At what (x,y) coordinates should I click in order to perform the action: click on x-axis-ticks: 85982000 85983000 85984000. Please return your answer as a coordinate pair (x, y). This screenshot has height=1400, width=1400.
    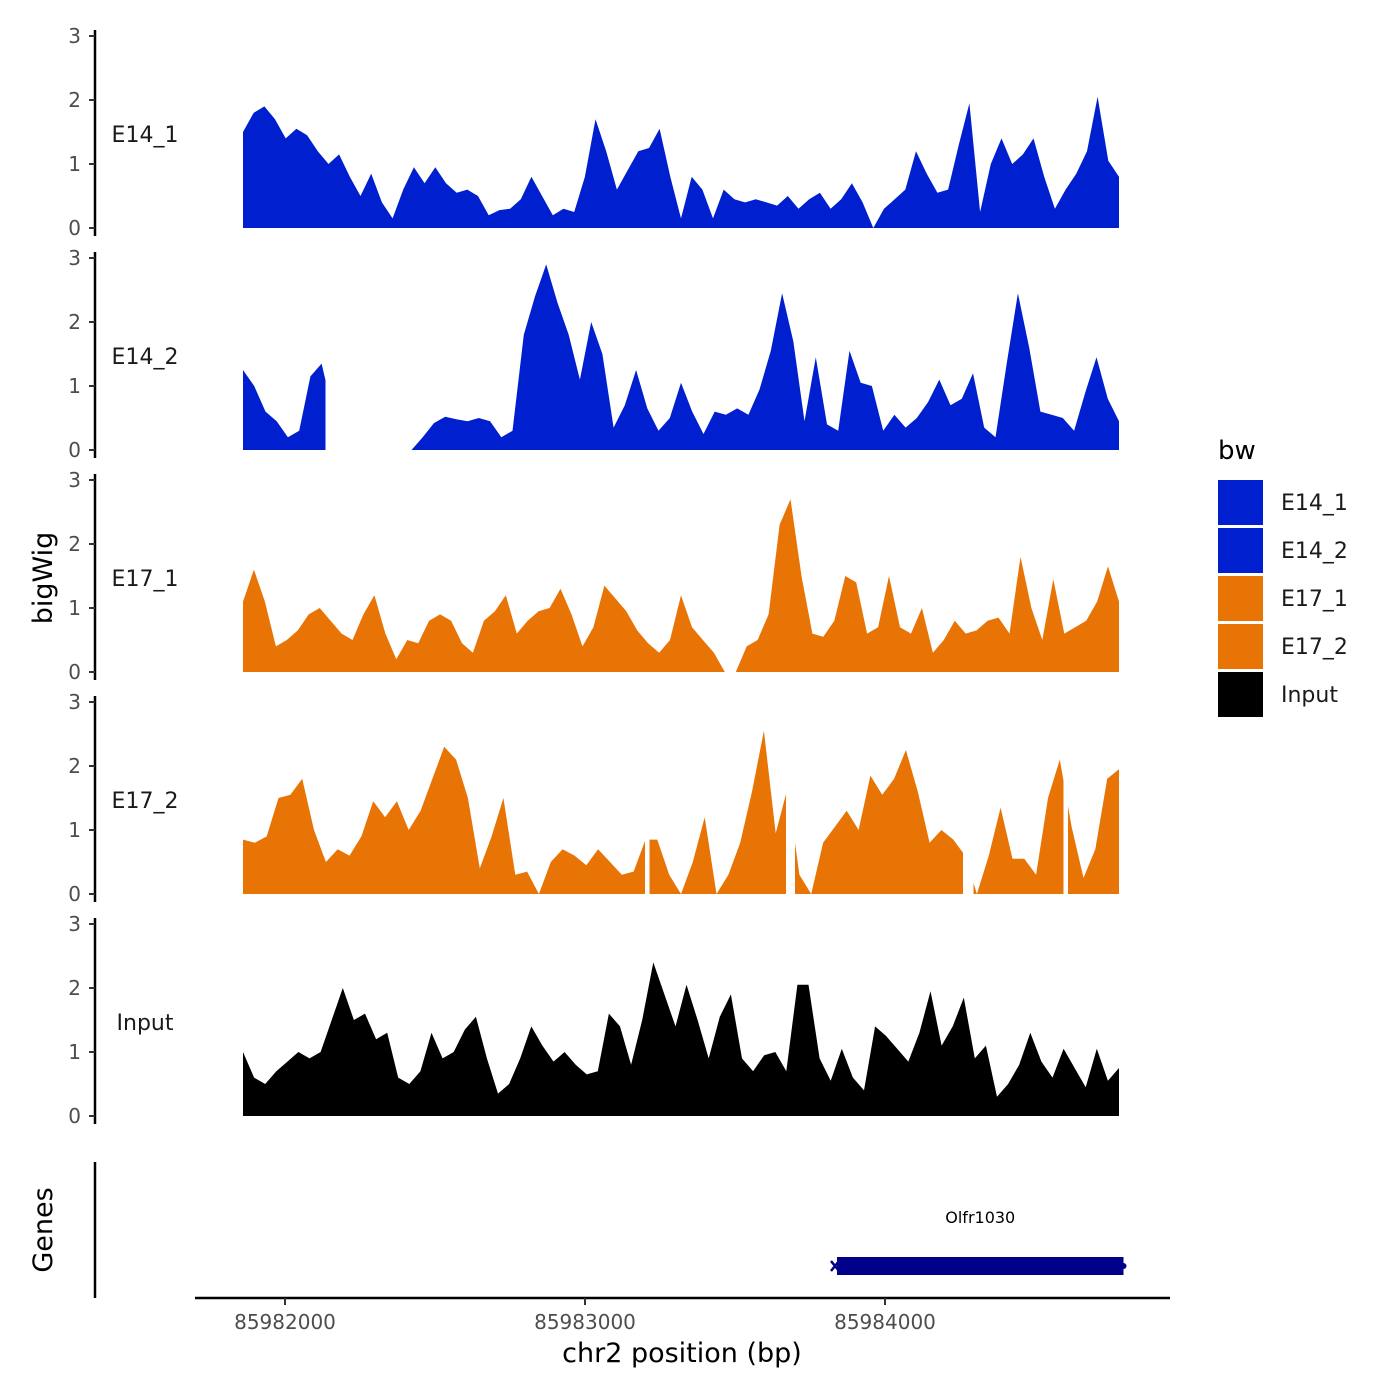
    Looking at the image, I should click on (585, 1316).